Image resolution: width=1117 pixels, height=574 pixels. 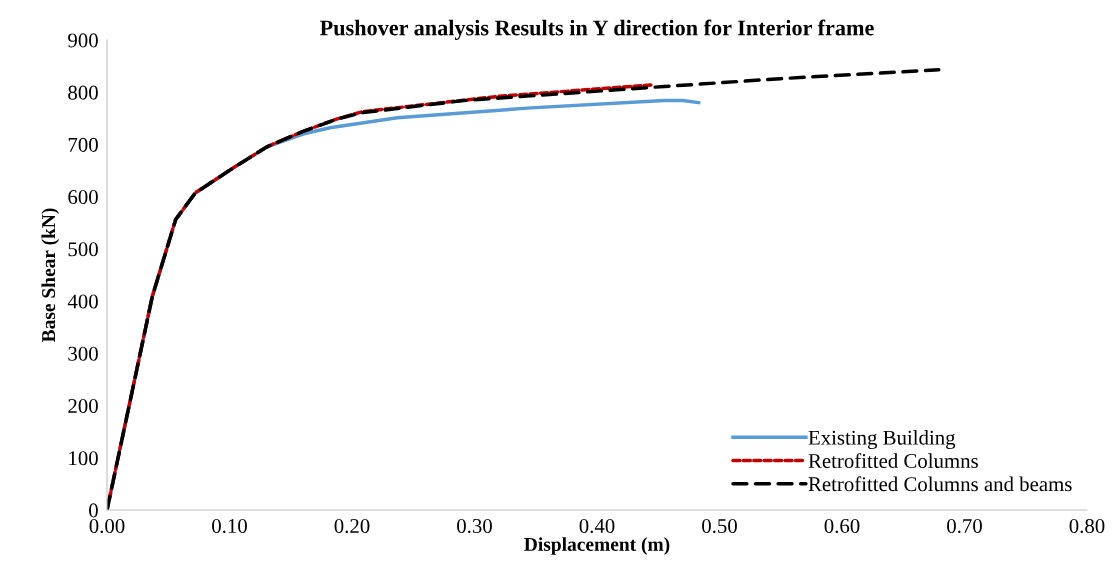 I want to click on x-tick-label: 0.30, so click(x=474, y=526).